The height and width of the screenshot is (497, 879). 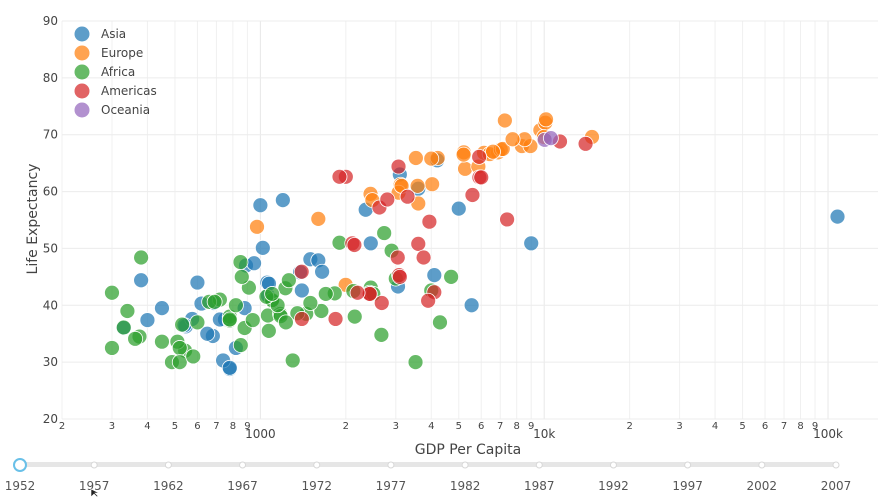 What do you see at coordinates (465, 486) in the screenshot?
I see `slider-year-label: 1982` at bounding box center [465, 486].